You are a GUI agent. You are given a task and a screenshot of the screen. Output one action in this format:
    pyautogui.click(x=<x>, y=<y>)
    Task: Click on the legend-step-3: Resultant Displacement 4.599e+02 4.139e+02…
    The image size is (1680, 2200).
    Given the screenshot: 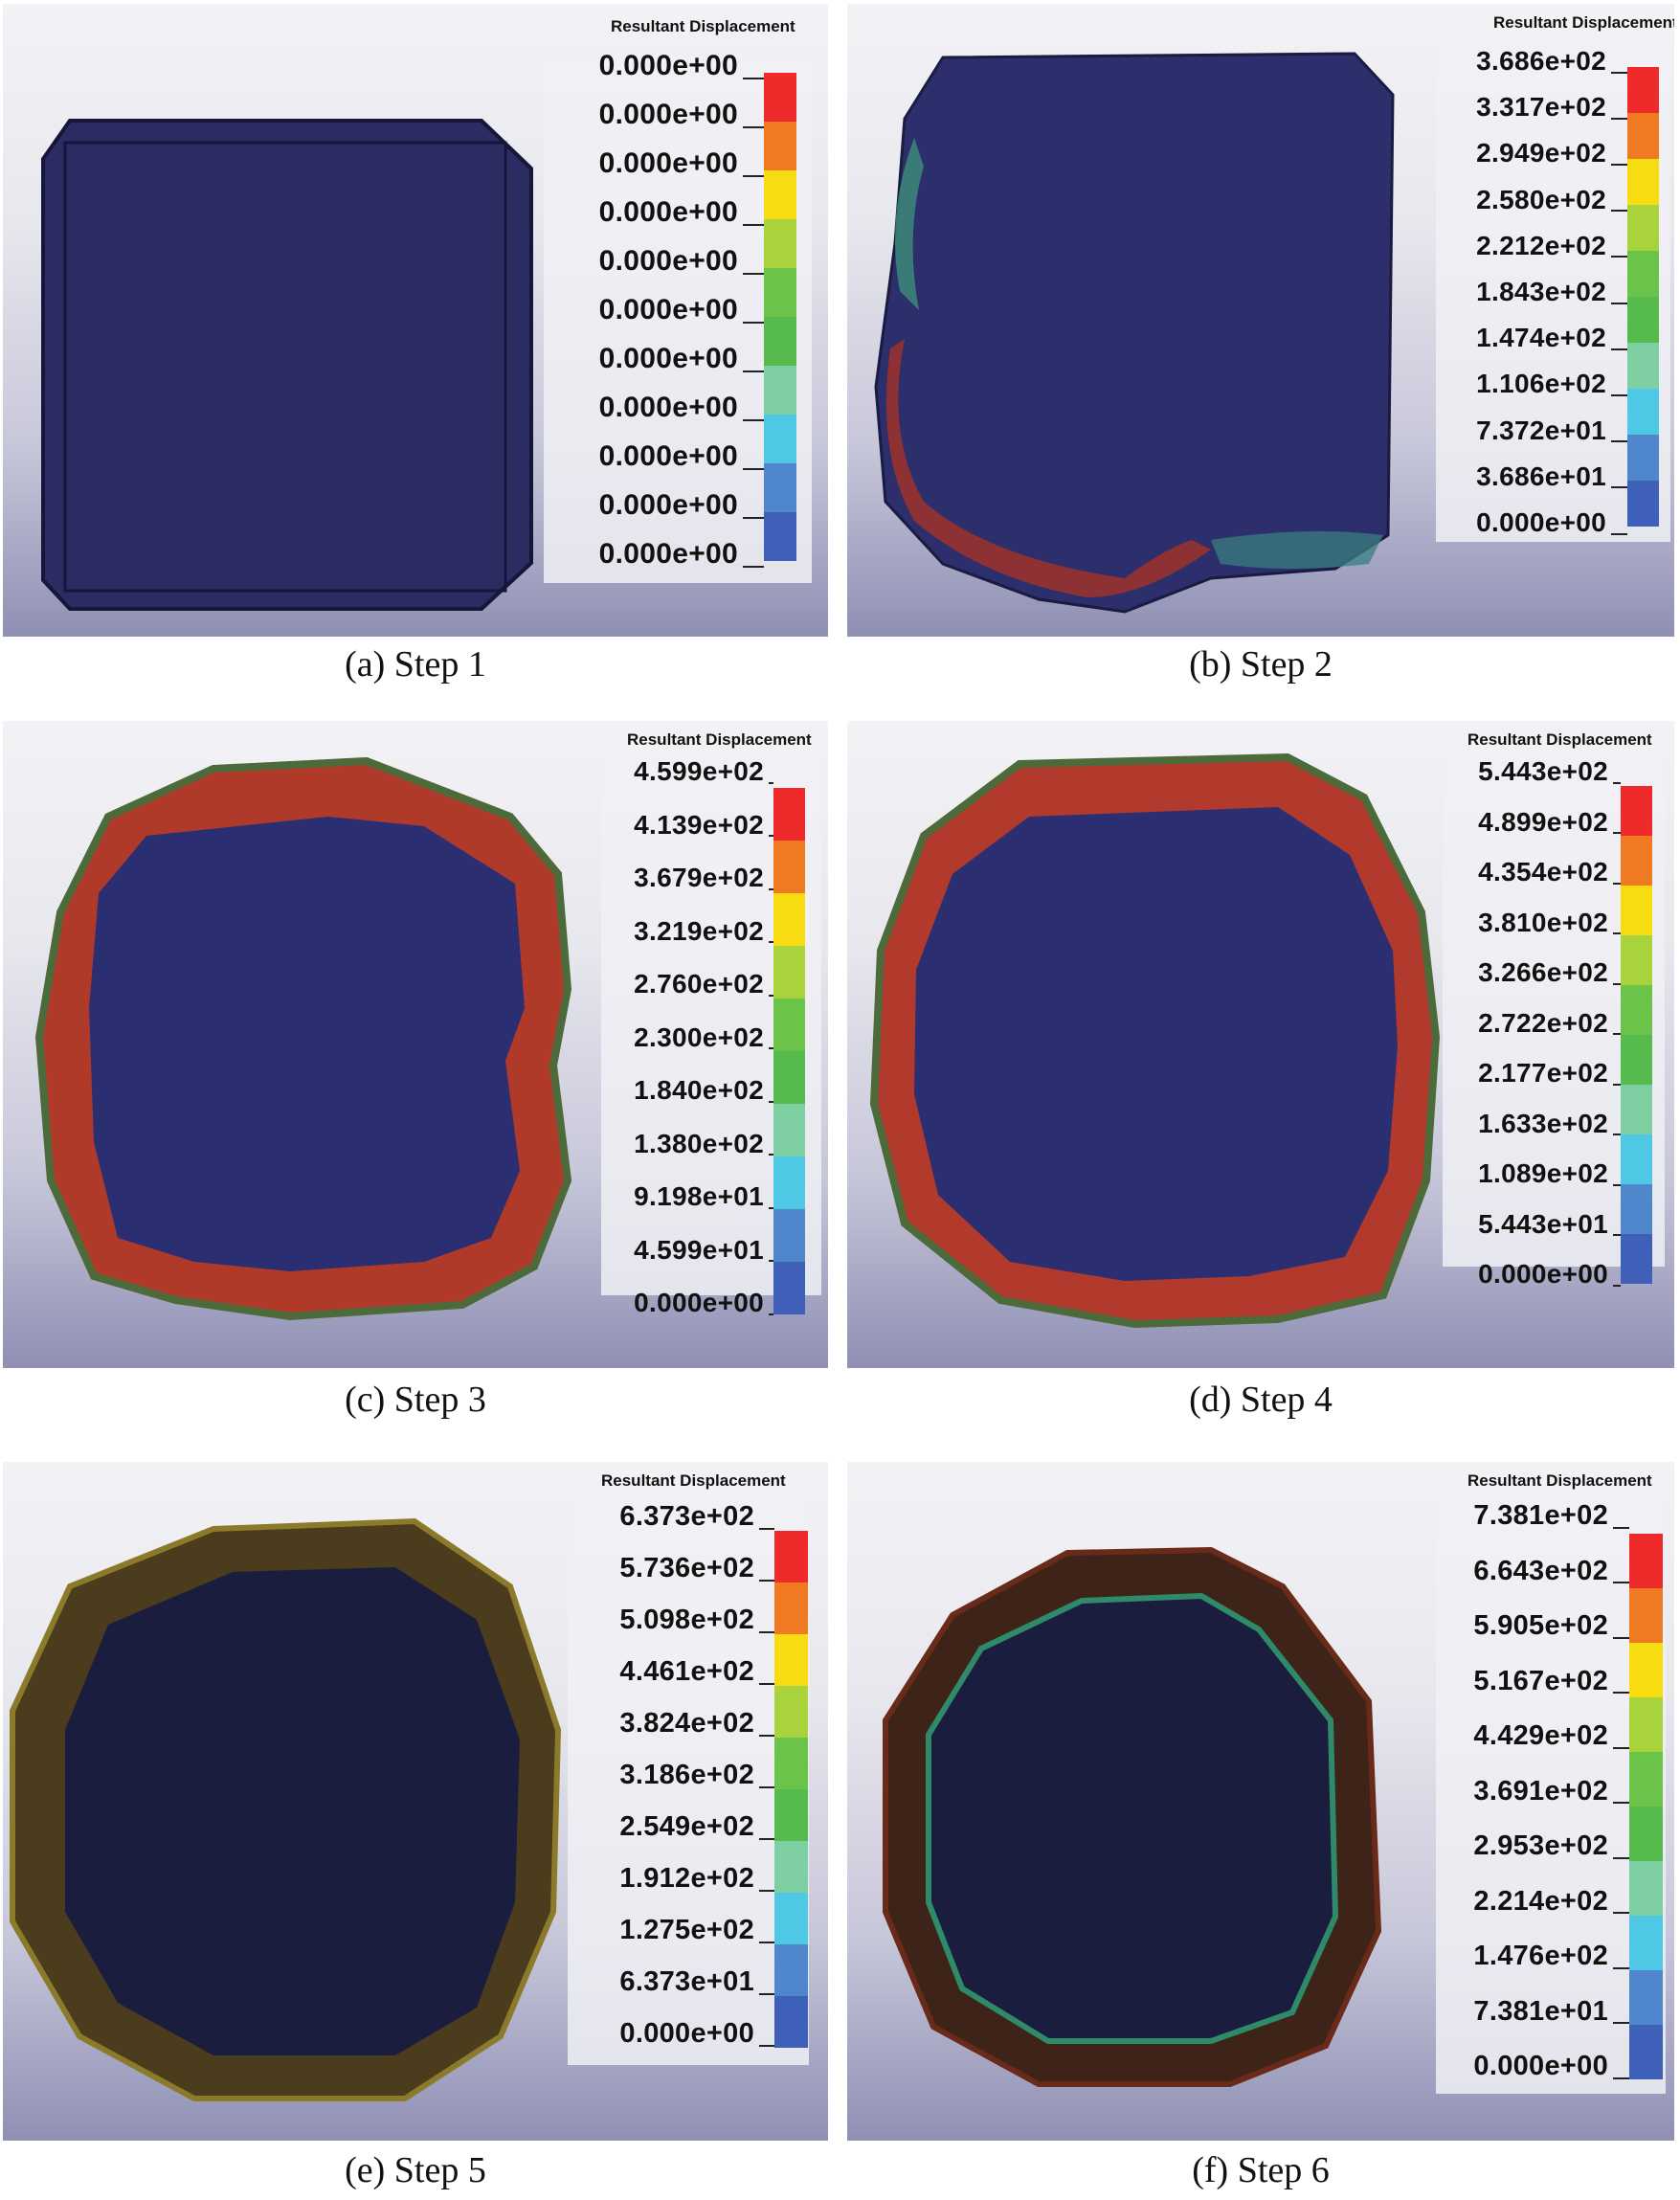 What is the action you would take?
    pyautogui.click(x=416, y=1044)
    